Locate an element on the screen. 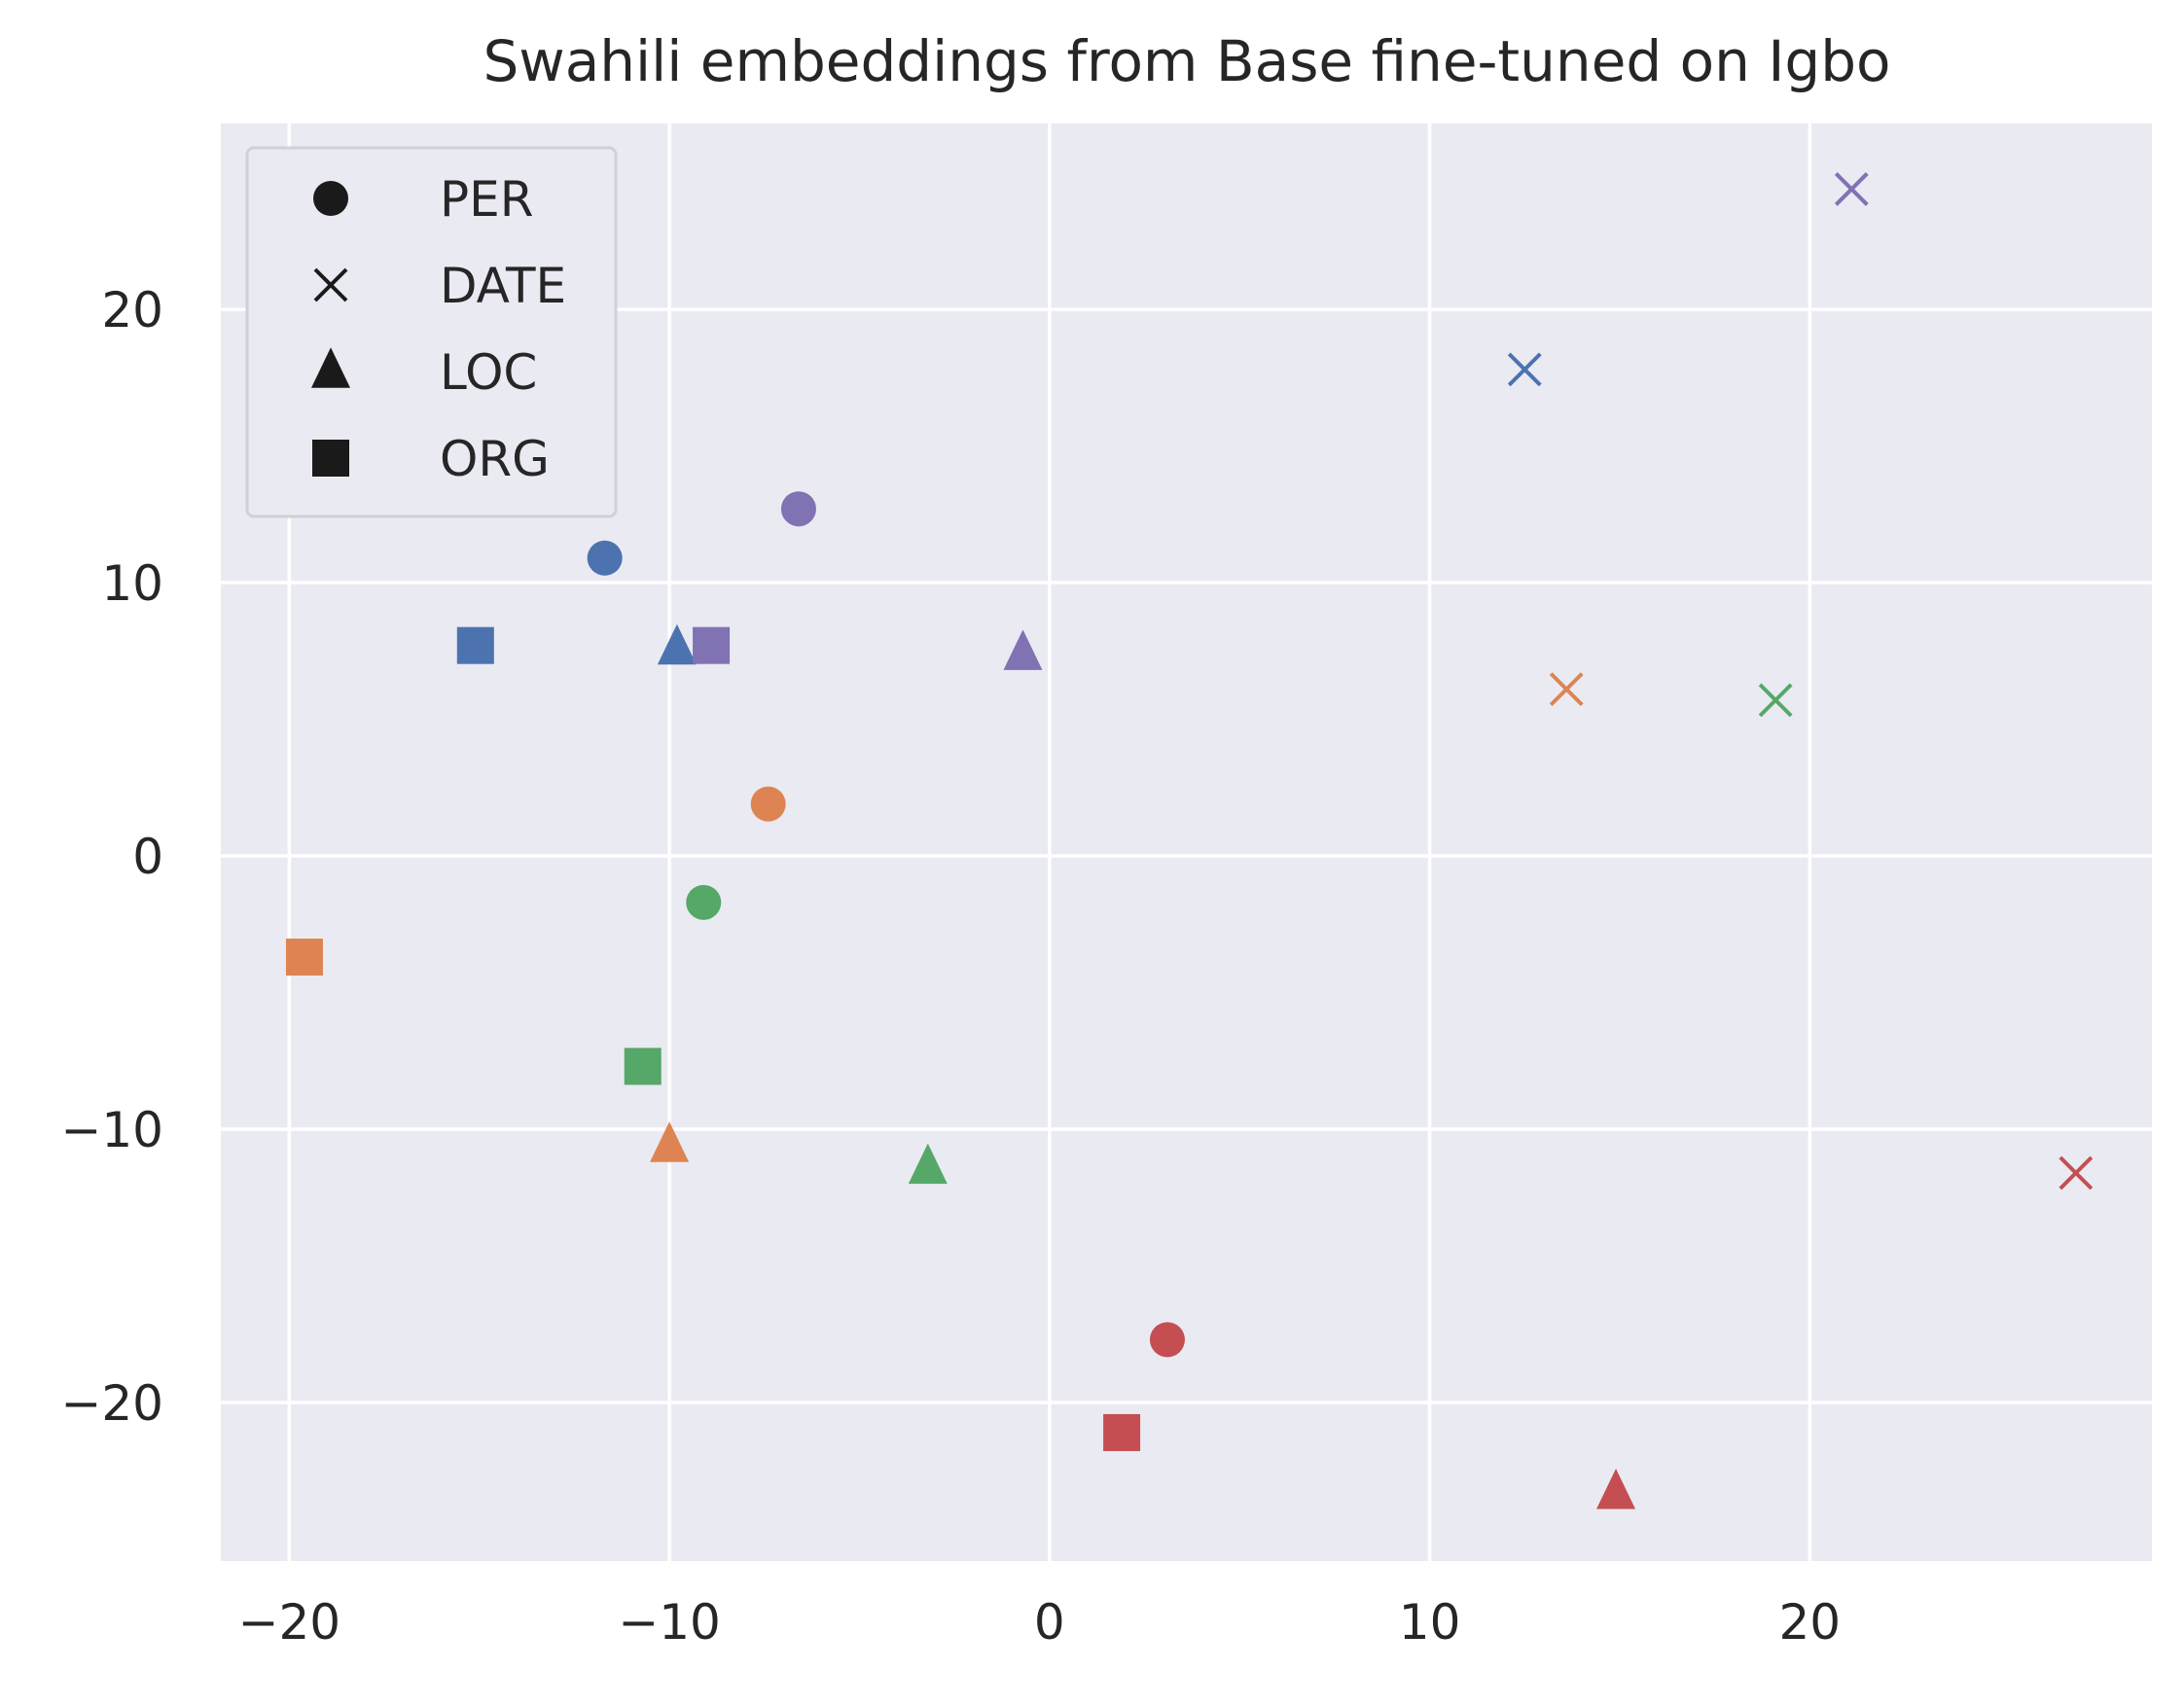 The height and width of the screenshot is (1705, 2184). data-point-x-purple is located at coordinates (1851, 189).